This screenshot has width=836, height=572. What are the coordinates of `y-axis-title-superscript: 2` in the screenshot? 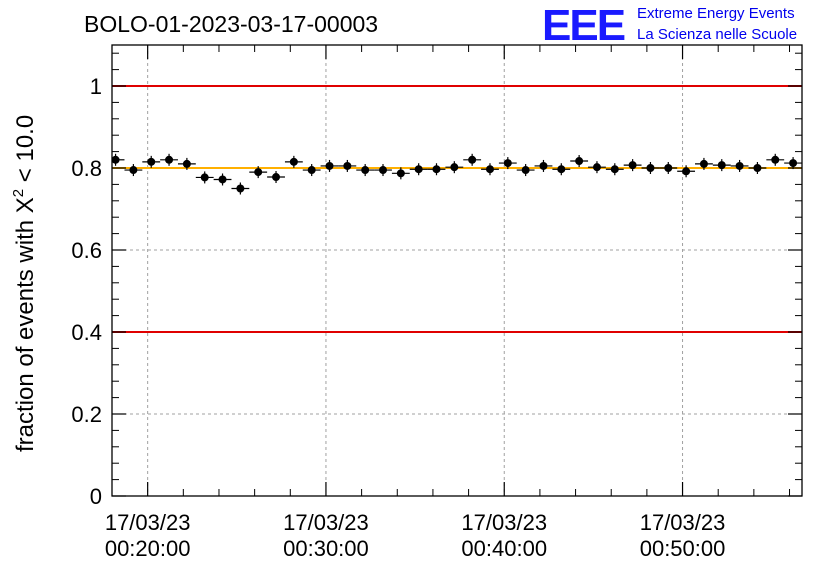 It's located at (18, 193).